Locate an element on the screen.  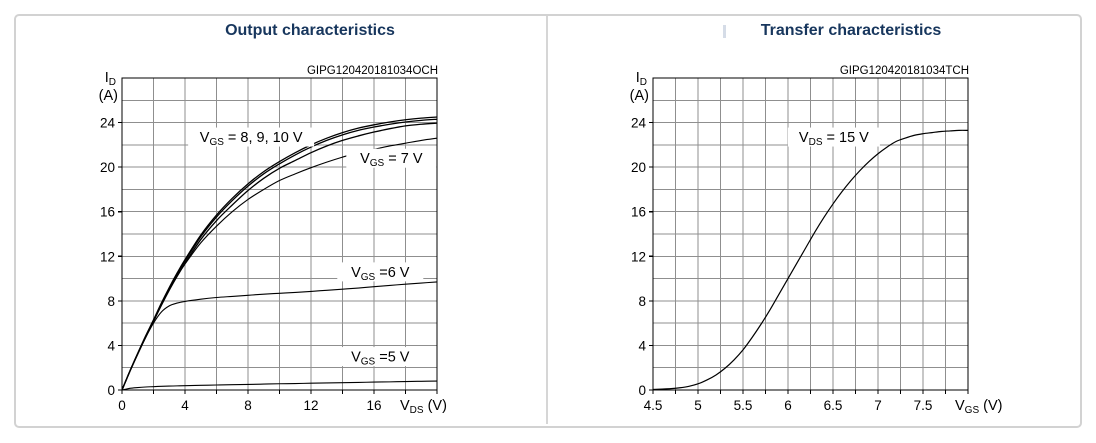
output-chart-title: Output characteristics is located at coordinates (310, 30).